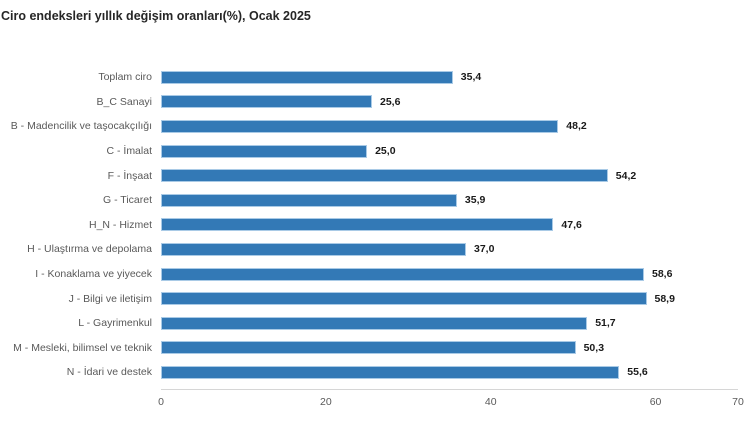 This screenshot has height=421, width=750. I want to click on x-axis-line, so click(449, 389).